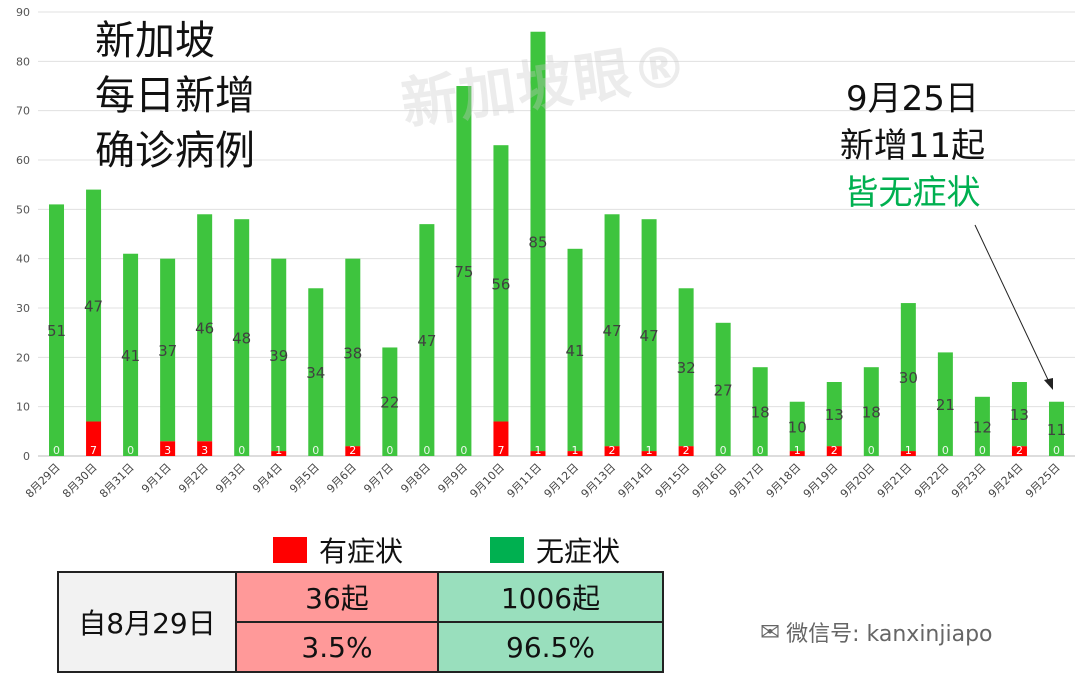  I want to click on data-label-asymptomatic: 41, so click(574, 351).